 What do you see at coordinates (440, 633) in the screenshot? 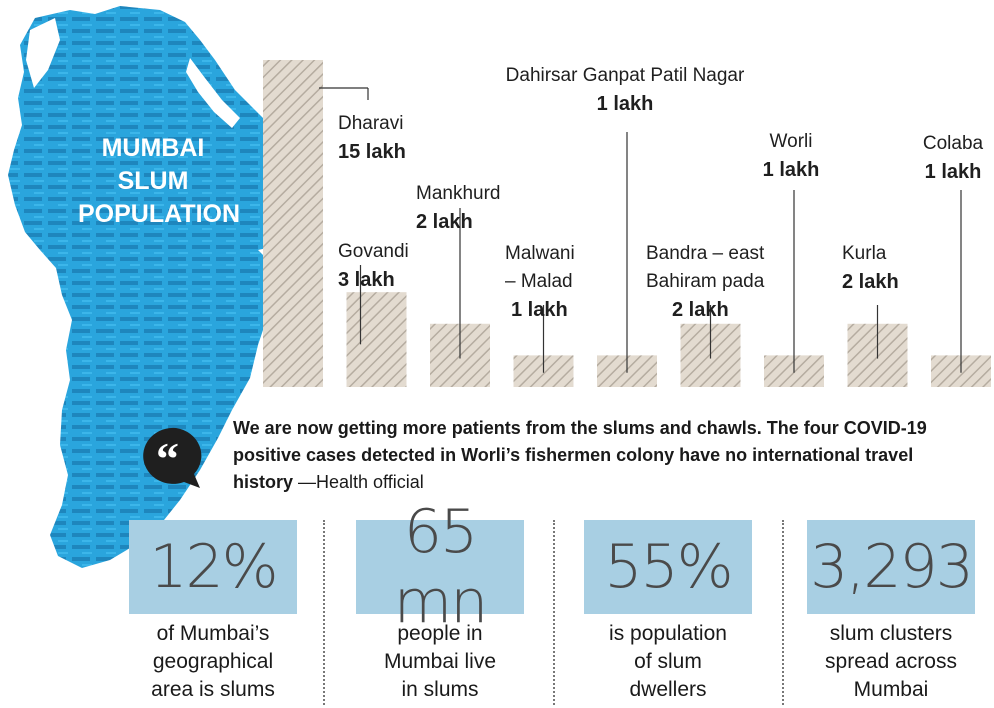
I see `stat-caption-line: people in` at bounding box center [440, 633].